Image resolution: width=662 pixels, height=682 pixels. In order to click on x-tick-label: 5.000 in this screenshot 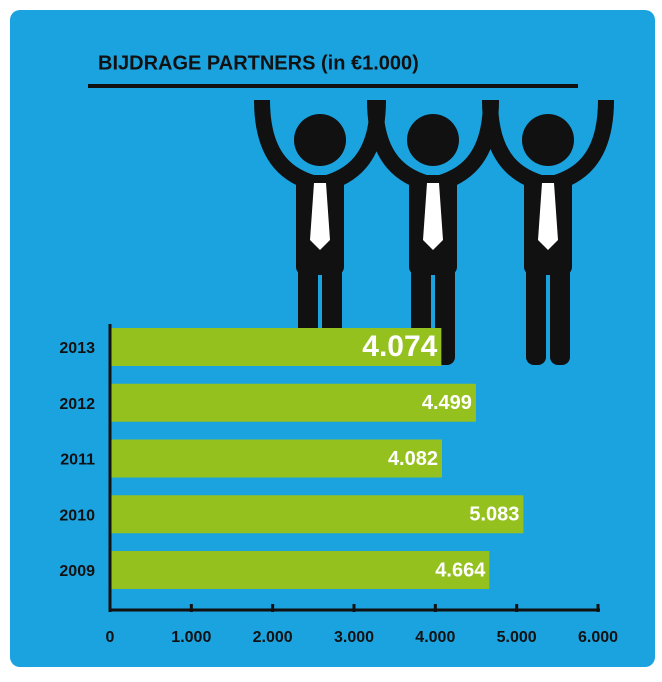, I will do `click(517, 637)`.